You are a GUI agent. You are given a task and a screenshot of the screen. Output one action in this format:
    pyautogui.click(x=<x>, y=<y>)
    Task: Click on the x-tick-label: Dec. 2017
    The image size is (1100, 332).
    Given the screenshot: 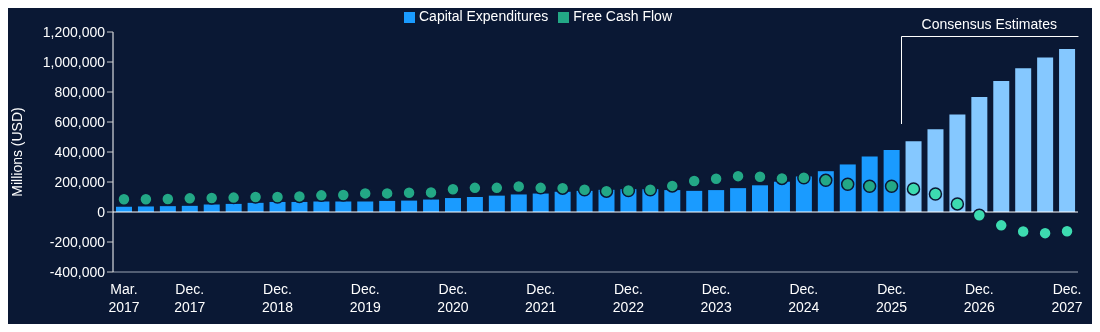 What is the action you would take?
    pyautogui.click(x=190, y=298)
    